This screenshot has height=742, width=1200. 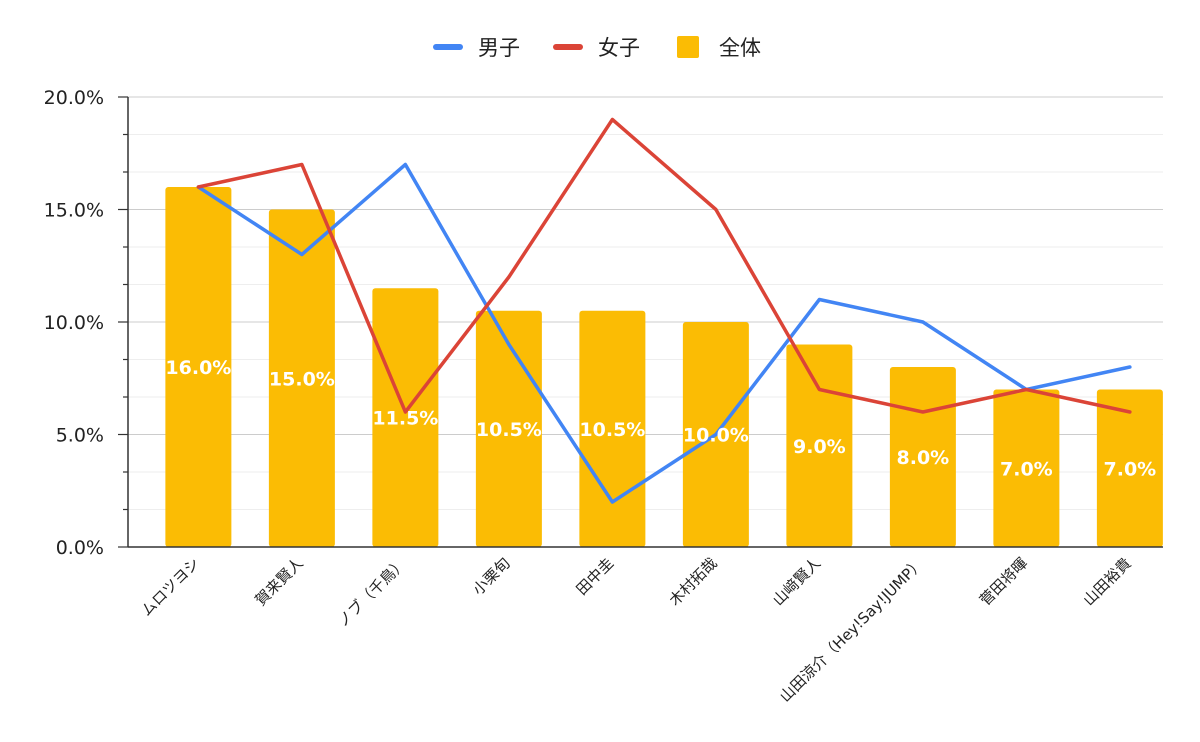 What do you see at coordinates (491, 576) in the screenshot?
I see `x-tick-label: 小栗旬` at bounding box center [491, 576].